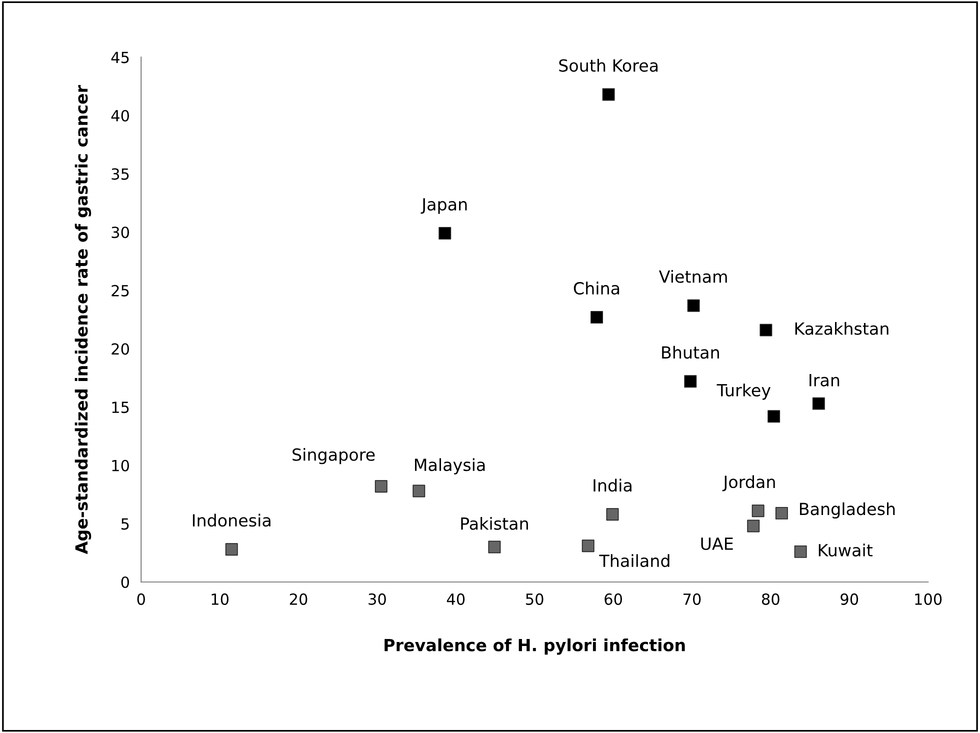 Image resolution: width=980 pixels, height=733 pixels. I want to click on annotation: China, so click(597, 288).